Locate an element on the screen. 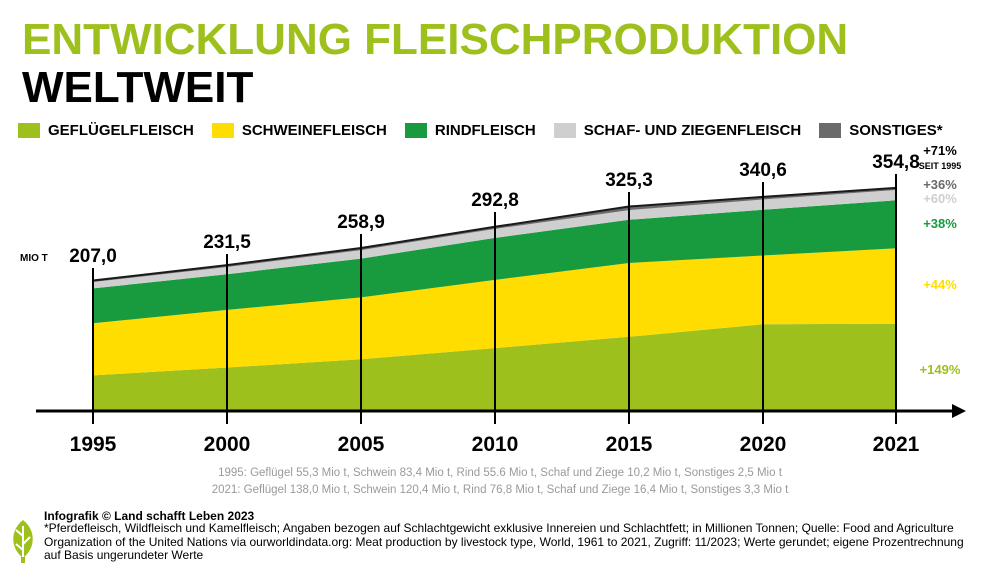  total-change-label: +71% is located at coordinates (940, 150).